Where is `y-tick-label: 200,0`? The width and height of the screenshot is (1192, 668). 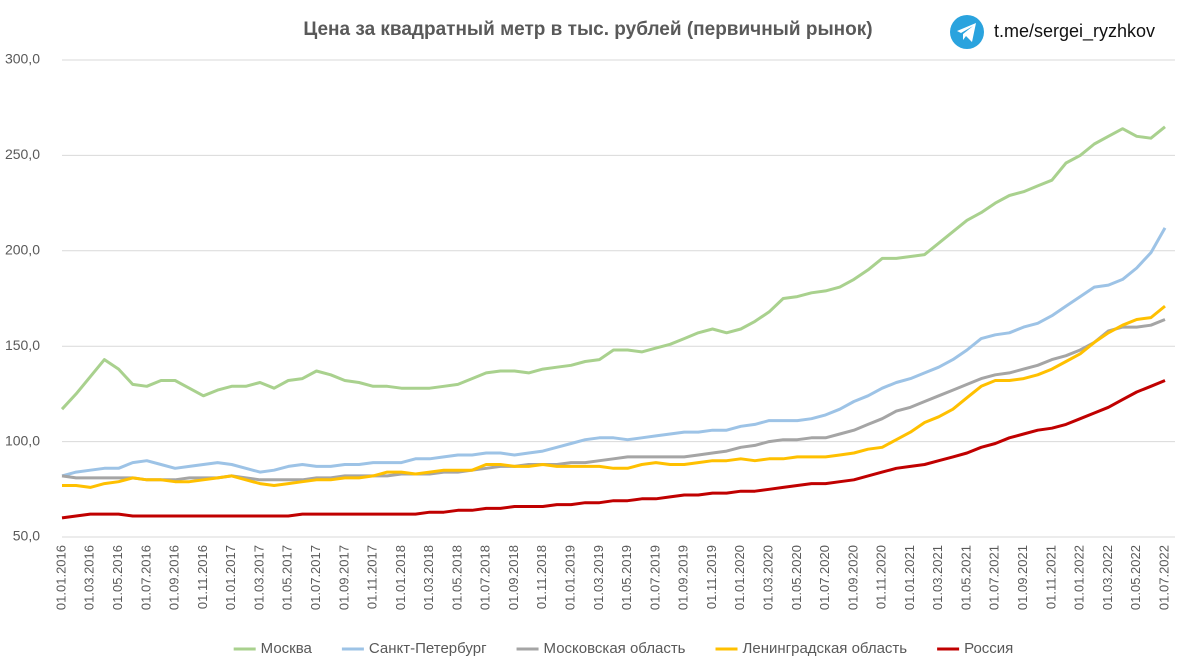
y-tick-label: 200,0 is located at coordinates (22, 250).